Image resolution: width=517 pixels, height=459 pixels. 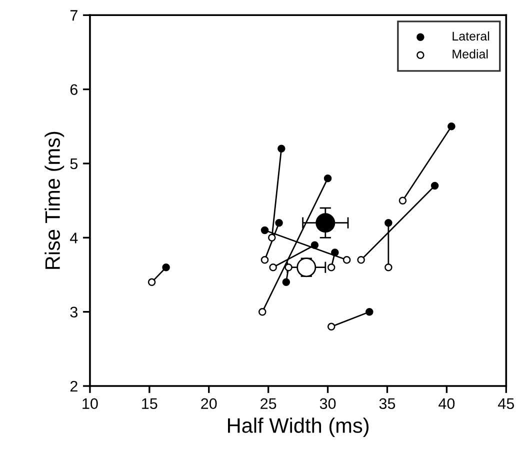 What do you see at coordinates (268, 404) in the screenshot?
I see `x-tick-label: 25` at bounding box center [268, 404].